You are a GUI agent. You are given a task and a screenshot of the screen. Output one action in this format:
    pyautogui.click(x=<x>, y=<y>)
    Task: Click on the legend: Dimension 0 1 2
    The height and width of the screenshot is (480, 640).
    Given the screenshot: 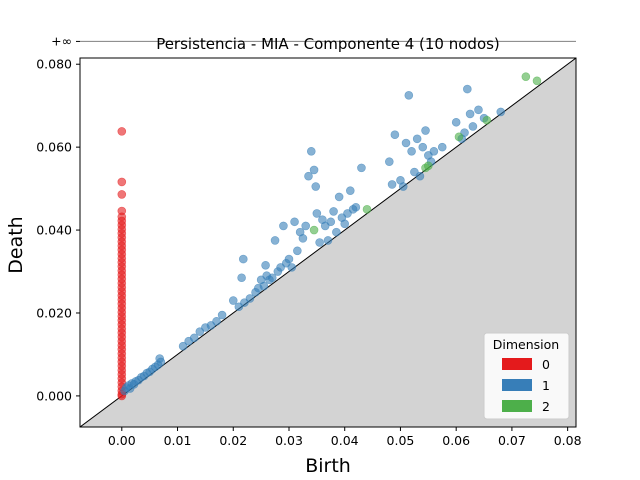 What is the action you would take?
    pyautogui.click(x=526, y=376)
    